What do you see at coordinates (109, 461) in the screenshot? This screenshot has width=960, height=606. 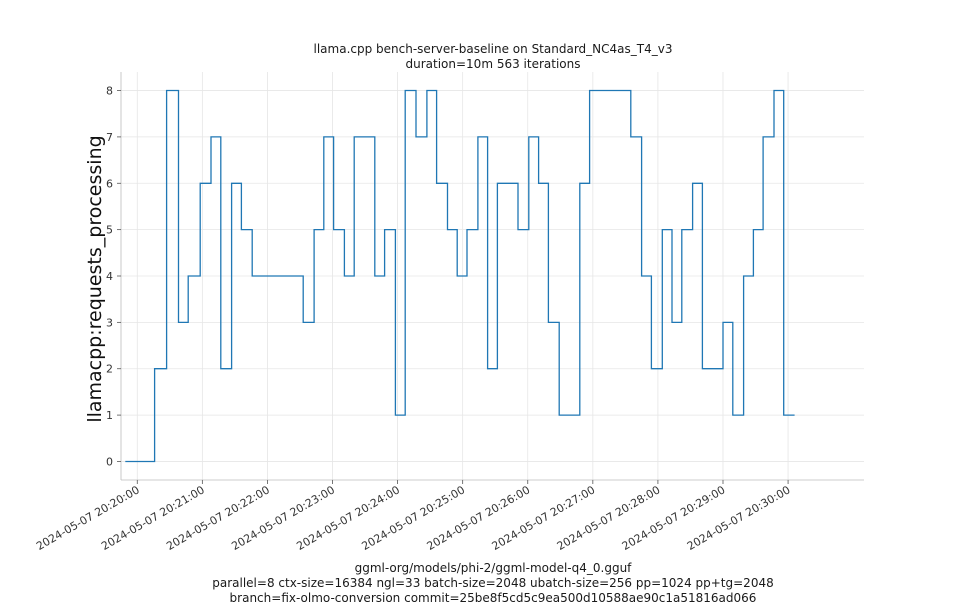 I see `y-tick-label: 0` at bounding box center [109, 461].